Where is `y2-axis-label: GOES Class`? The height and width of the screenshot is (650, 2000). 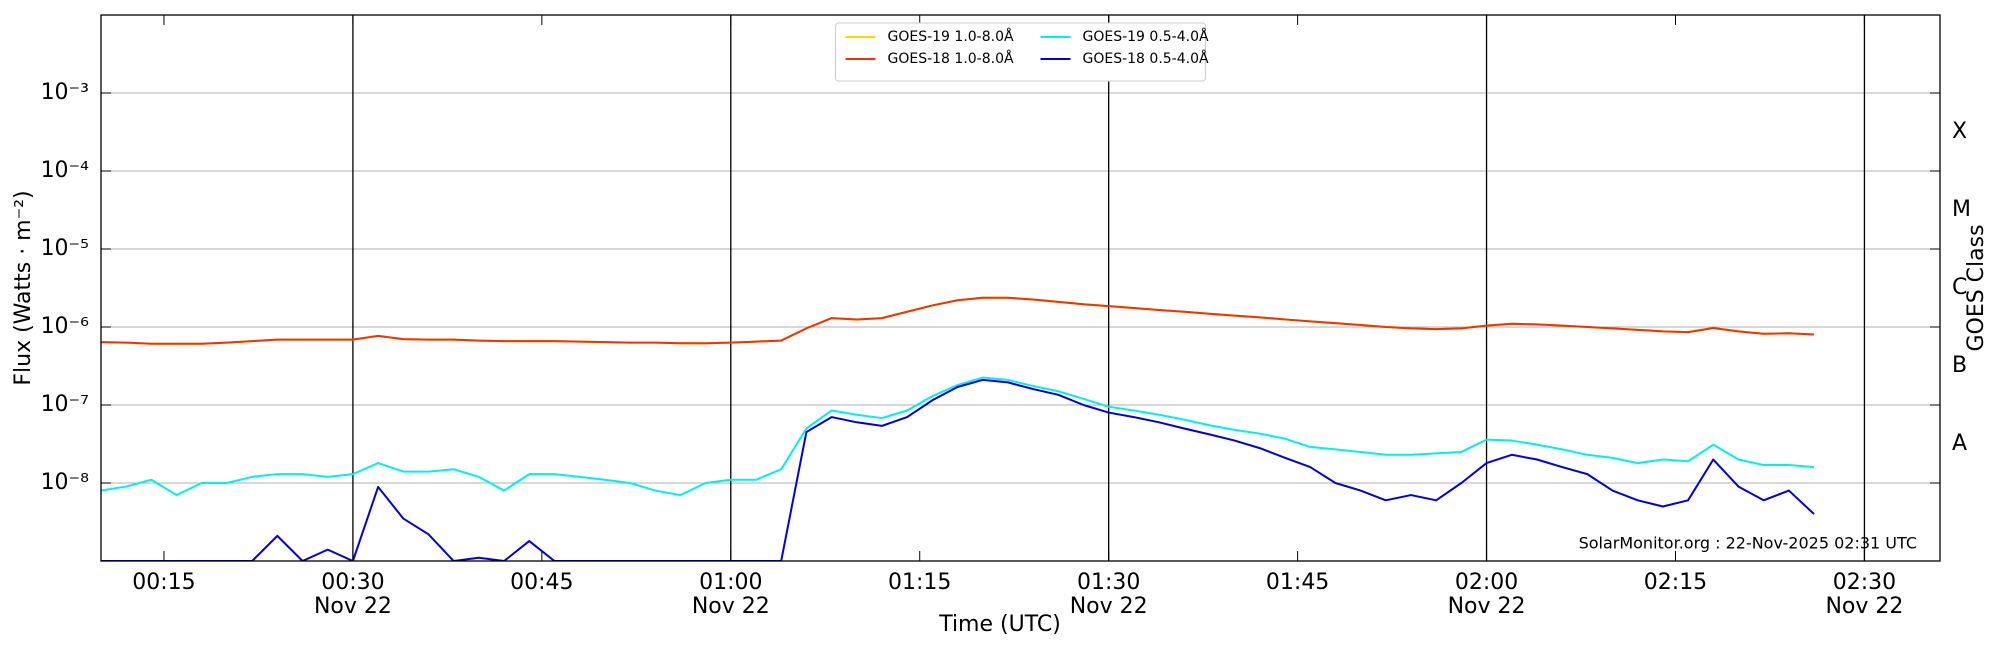 y2-axis-label: GOES Class is located at coordinates (1976, 287).